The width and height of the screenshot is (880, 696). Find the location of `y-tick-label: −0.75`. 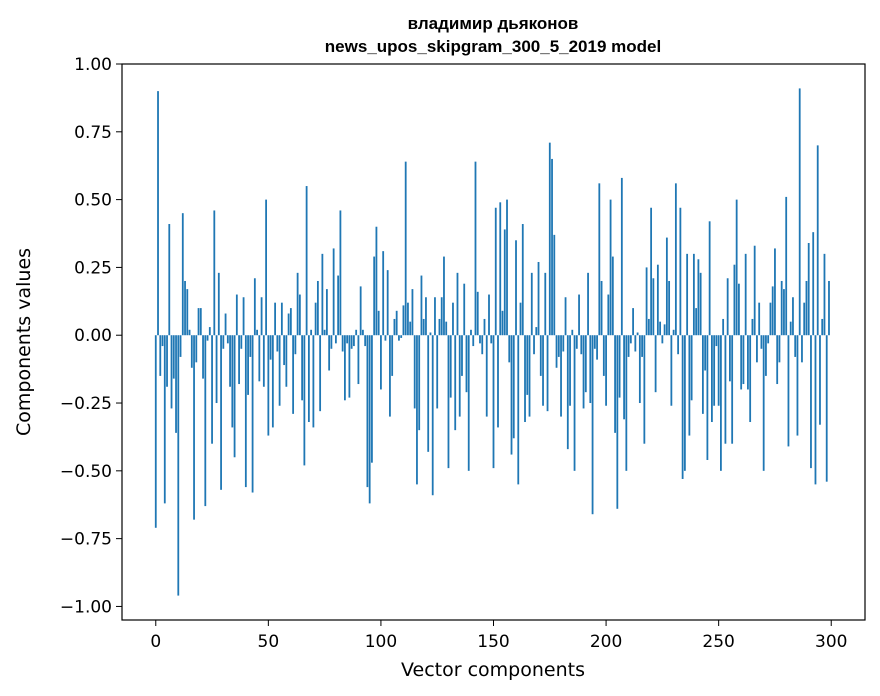

y-tick-label: −0.75 is located at coordinates (86, 540).